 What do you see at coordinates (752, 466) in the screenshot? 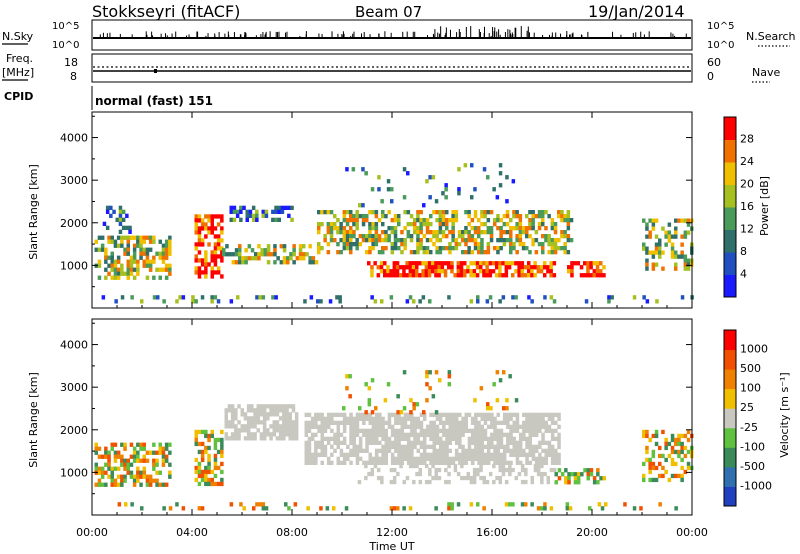
I see `velocity-colorbar-tick: -500` at bounding box center [752, 466].